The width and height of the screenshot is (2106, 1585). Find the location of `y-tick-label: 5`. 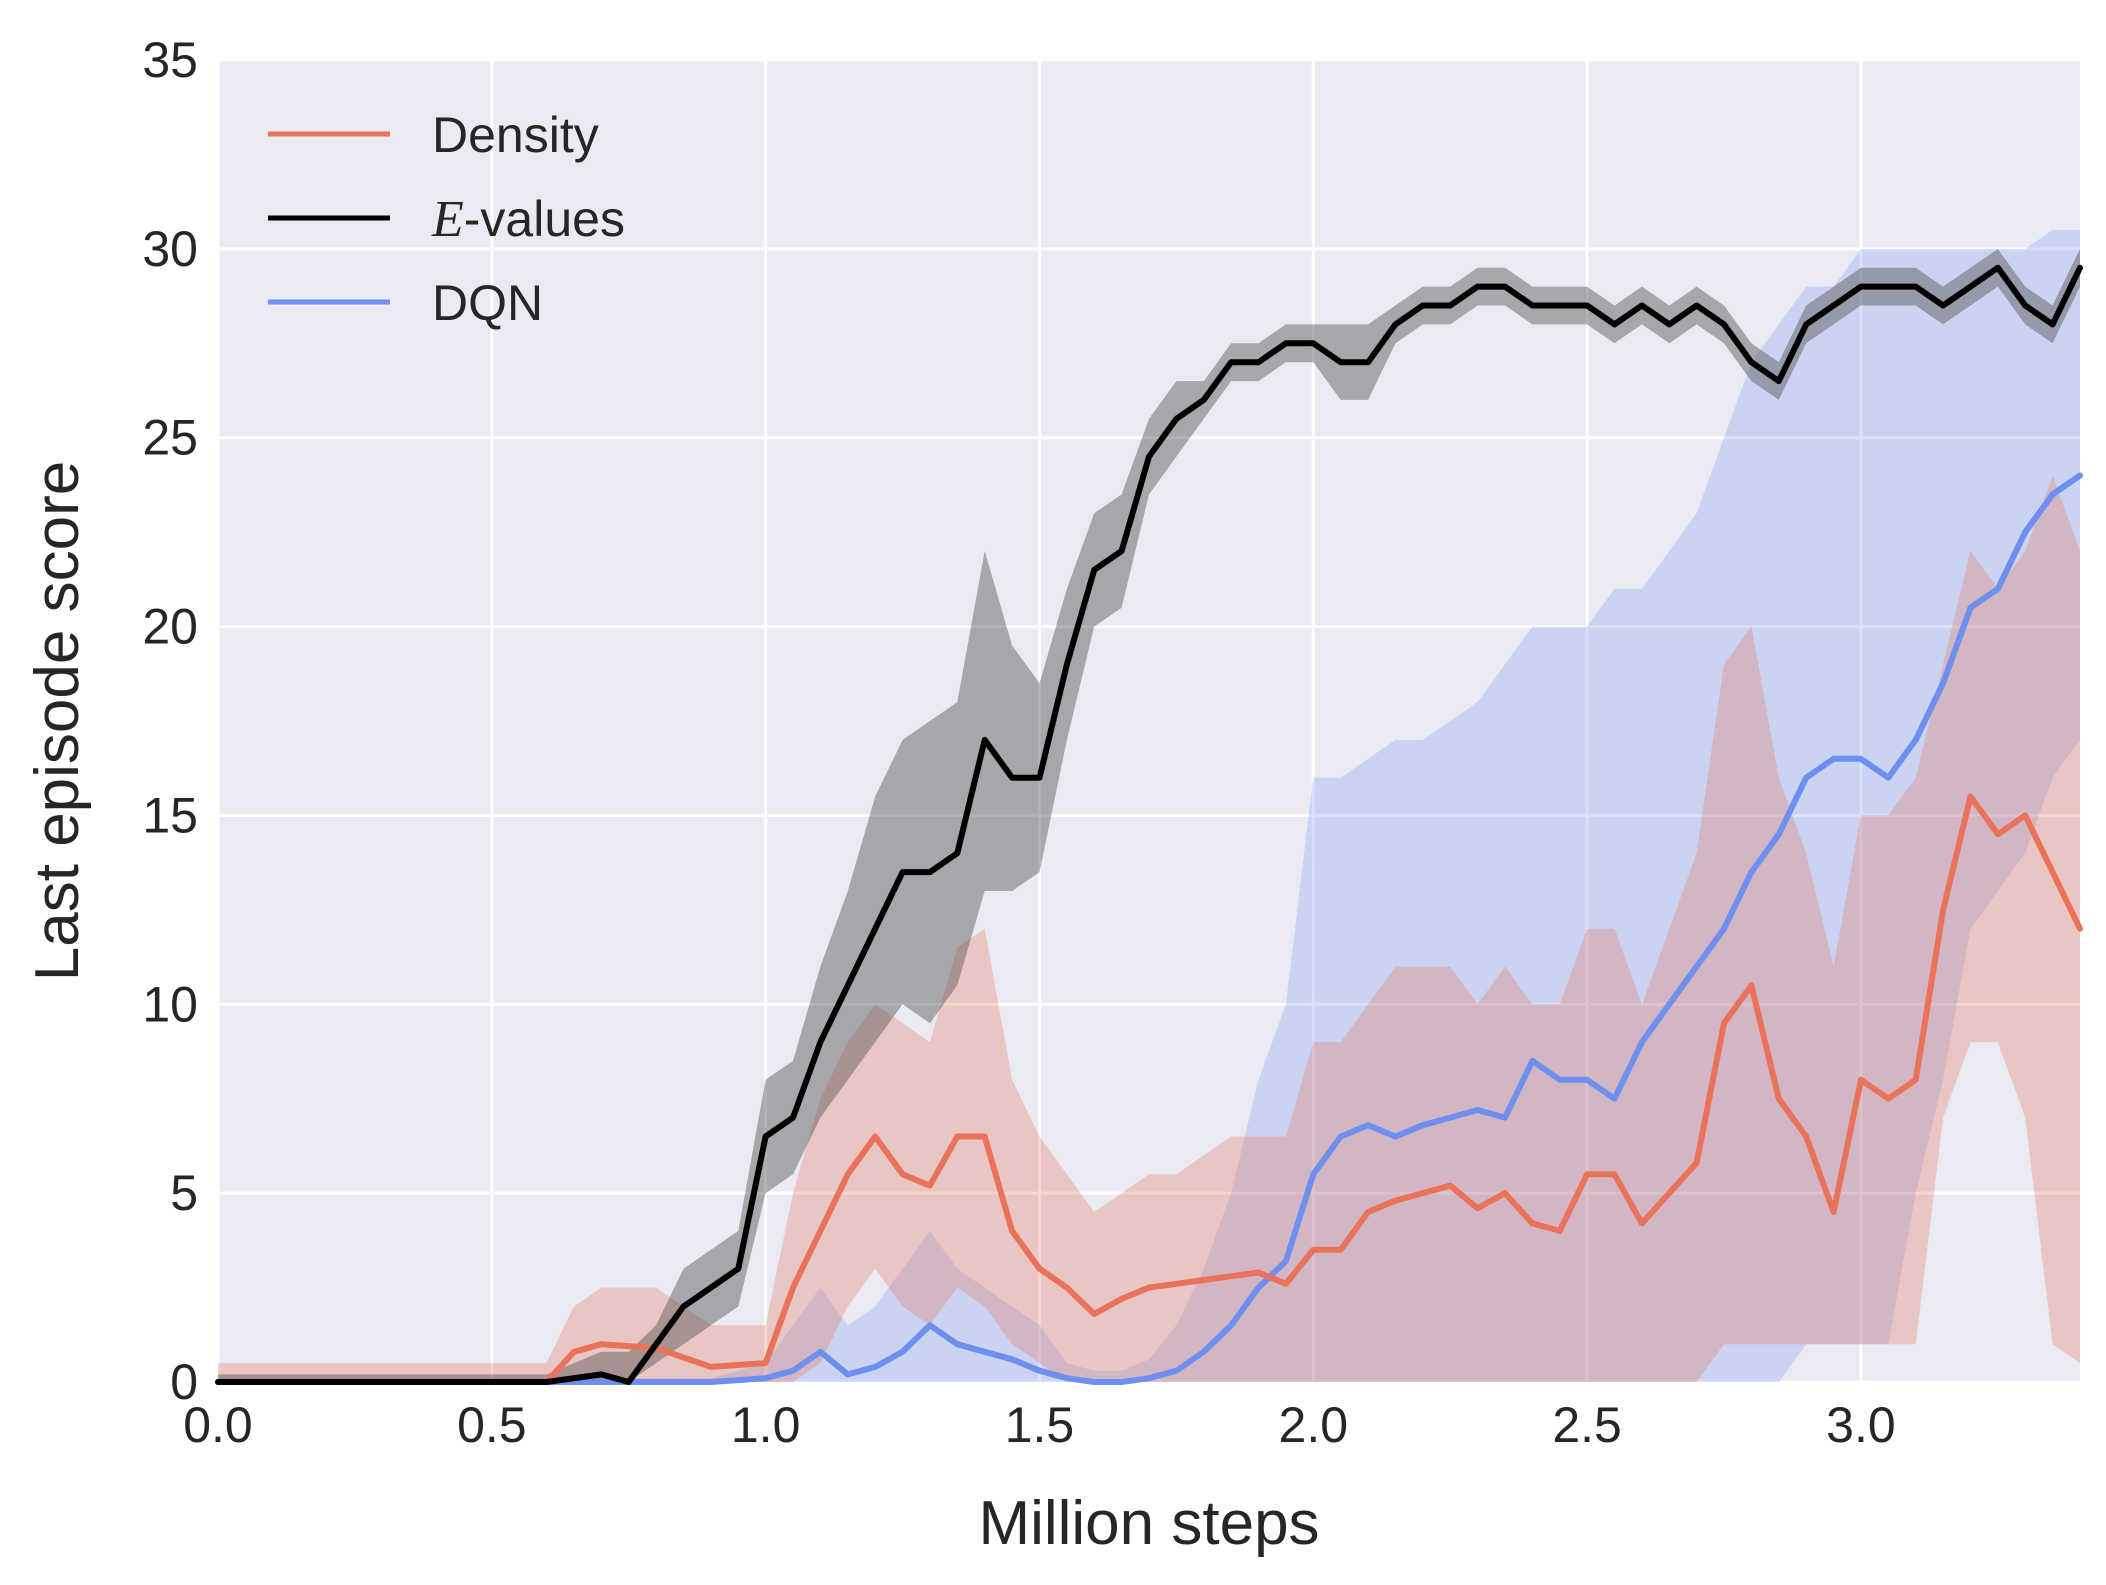

y-tick-label: 5 is located at coordinates (184, 1193).